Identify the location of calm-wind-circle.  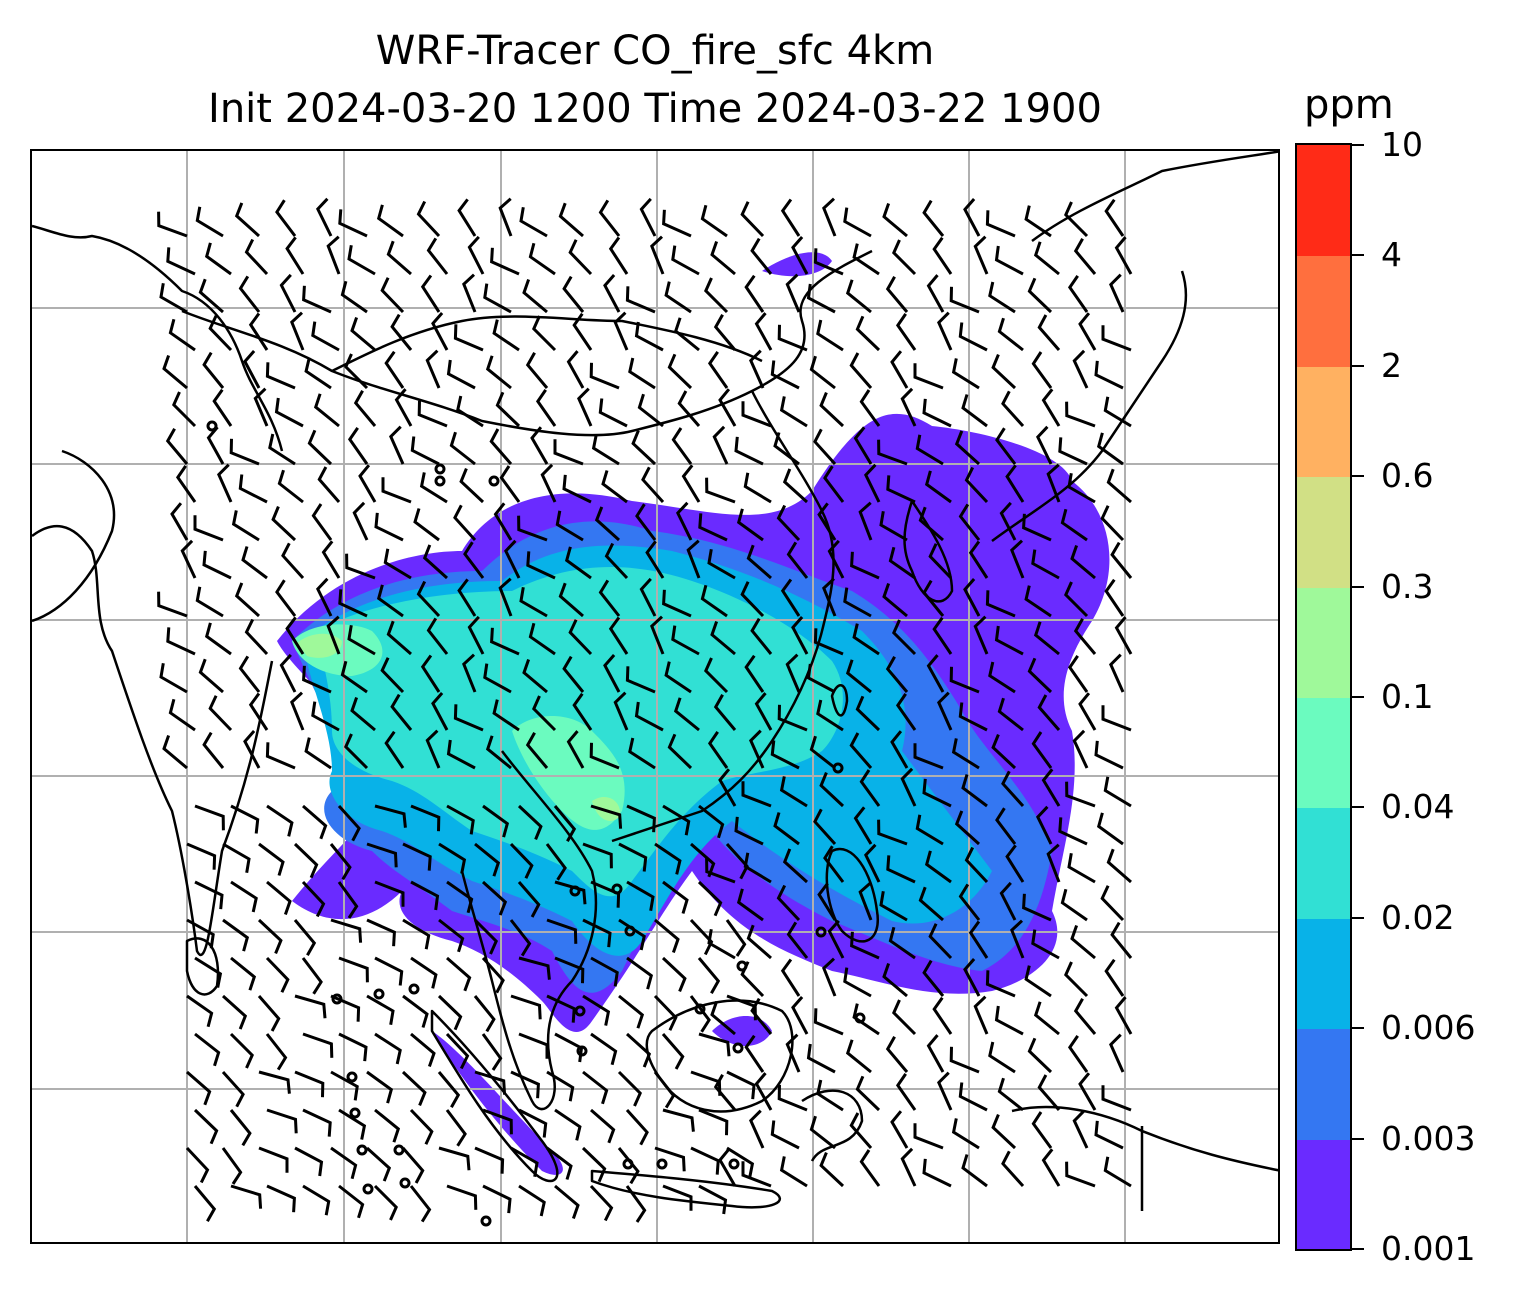
(821, 932).